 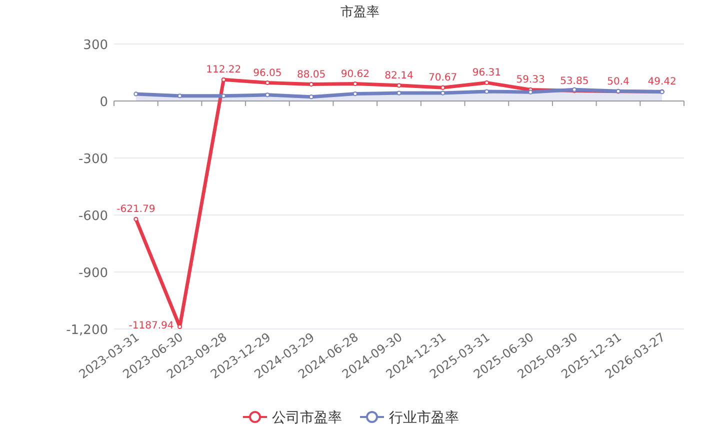 What do you see at coordinates (95, 45) in the screenshot?
I see `y-tick-label: 300` at bounding box center [95, 45].